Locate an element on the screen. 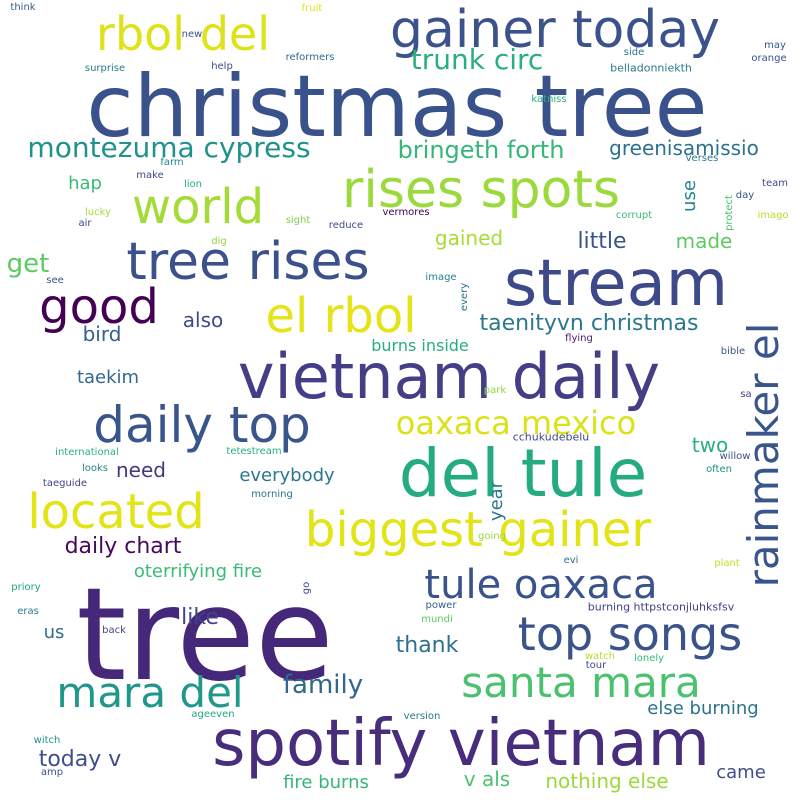  word-farm: farm is located at coordinates (172, 162).